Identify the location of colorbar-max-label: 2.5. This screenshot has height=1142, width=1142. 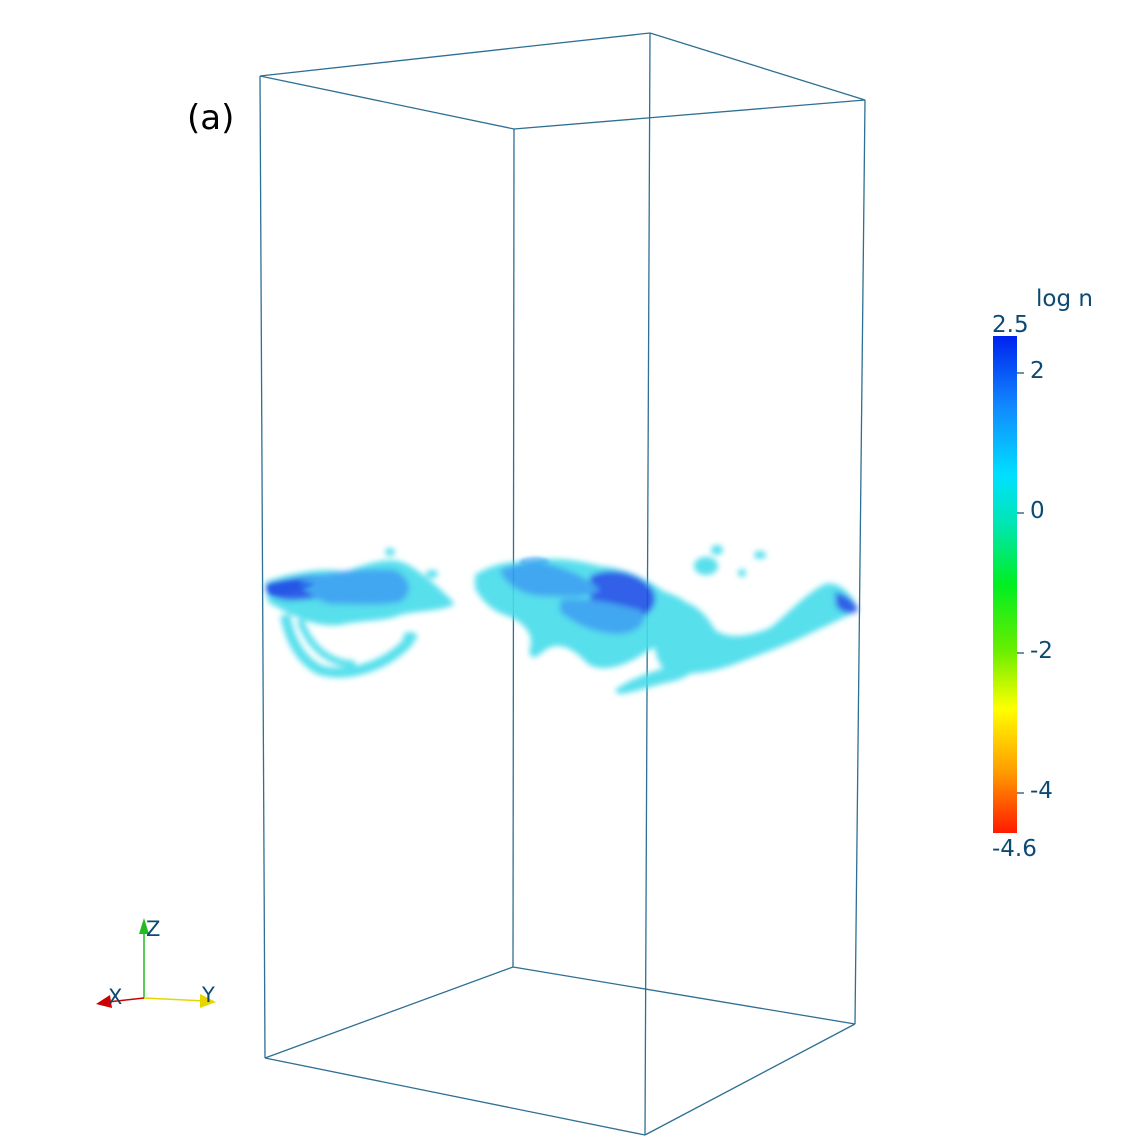
(1010, 325).